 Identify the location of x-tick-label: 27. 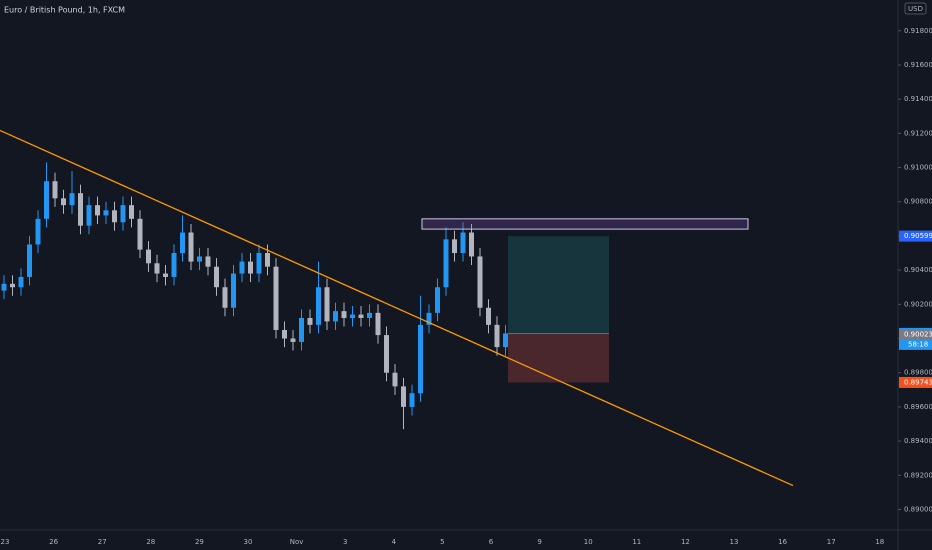
(102, 542).